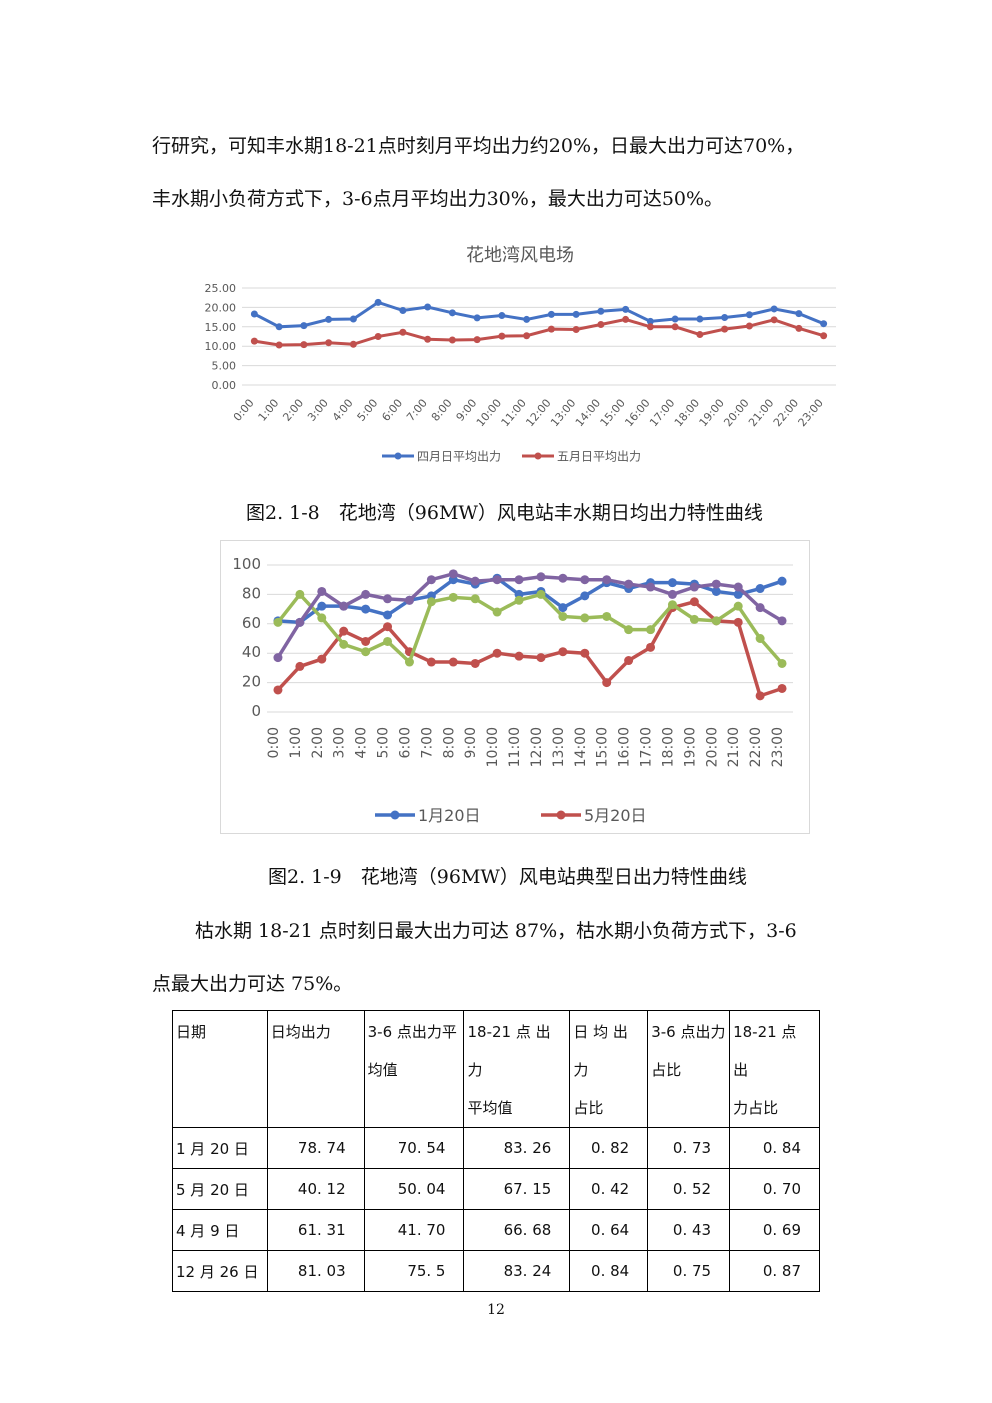 This screenshot has height=1403, width=992. What do you see at coordinates (414, 1148) in the screenshot?
I see `cell-value: 70. 54` at bounding box center [414, 1148].